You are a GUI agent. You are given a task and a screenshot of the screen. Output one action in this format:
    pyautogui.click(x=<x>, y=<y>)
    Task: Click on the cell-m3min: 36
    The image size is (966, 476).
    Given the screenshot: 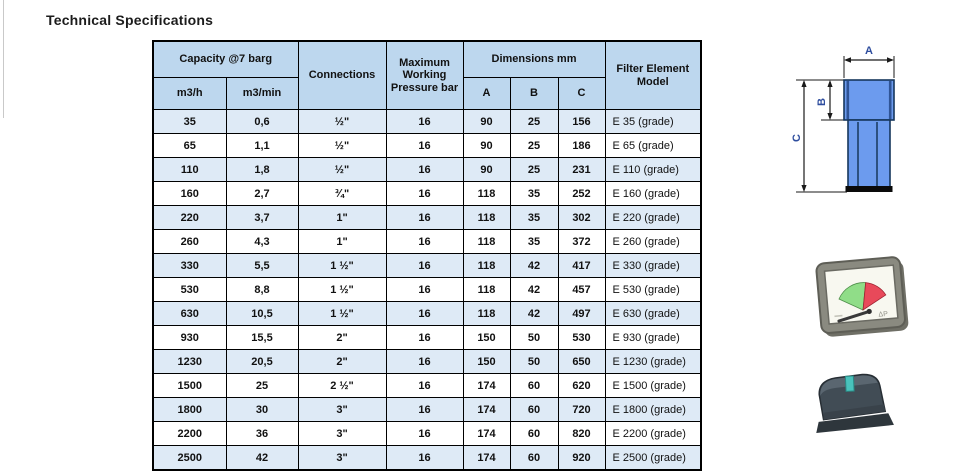 What is the action you would take?
    pyautogui.click(x=262, y=433)
    